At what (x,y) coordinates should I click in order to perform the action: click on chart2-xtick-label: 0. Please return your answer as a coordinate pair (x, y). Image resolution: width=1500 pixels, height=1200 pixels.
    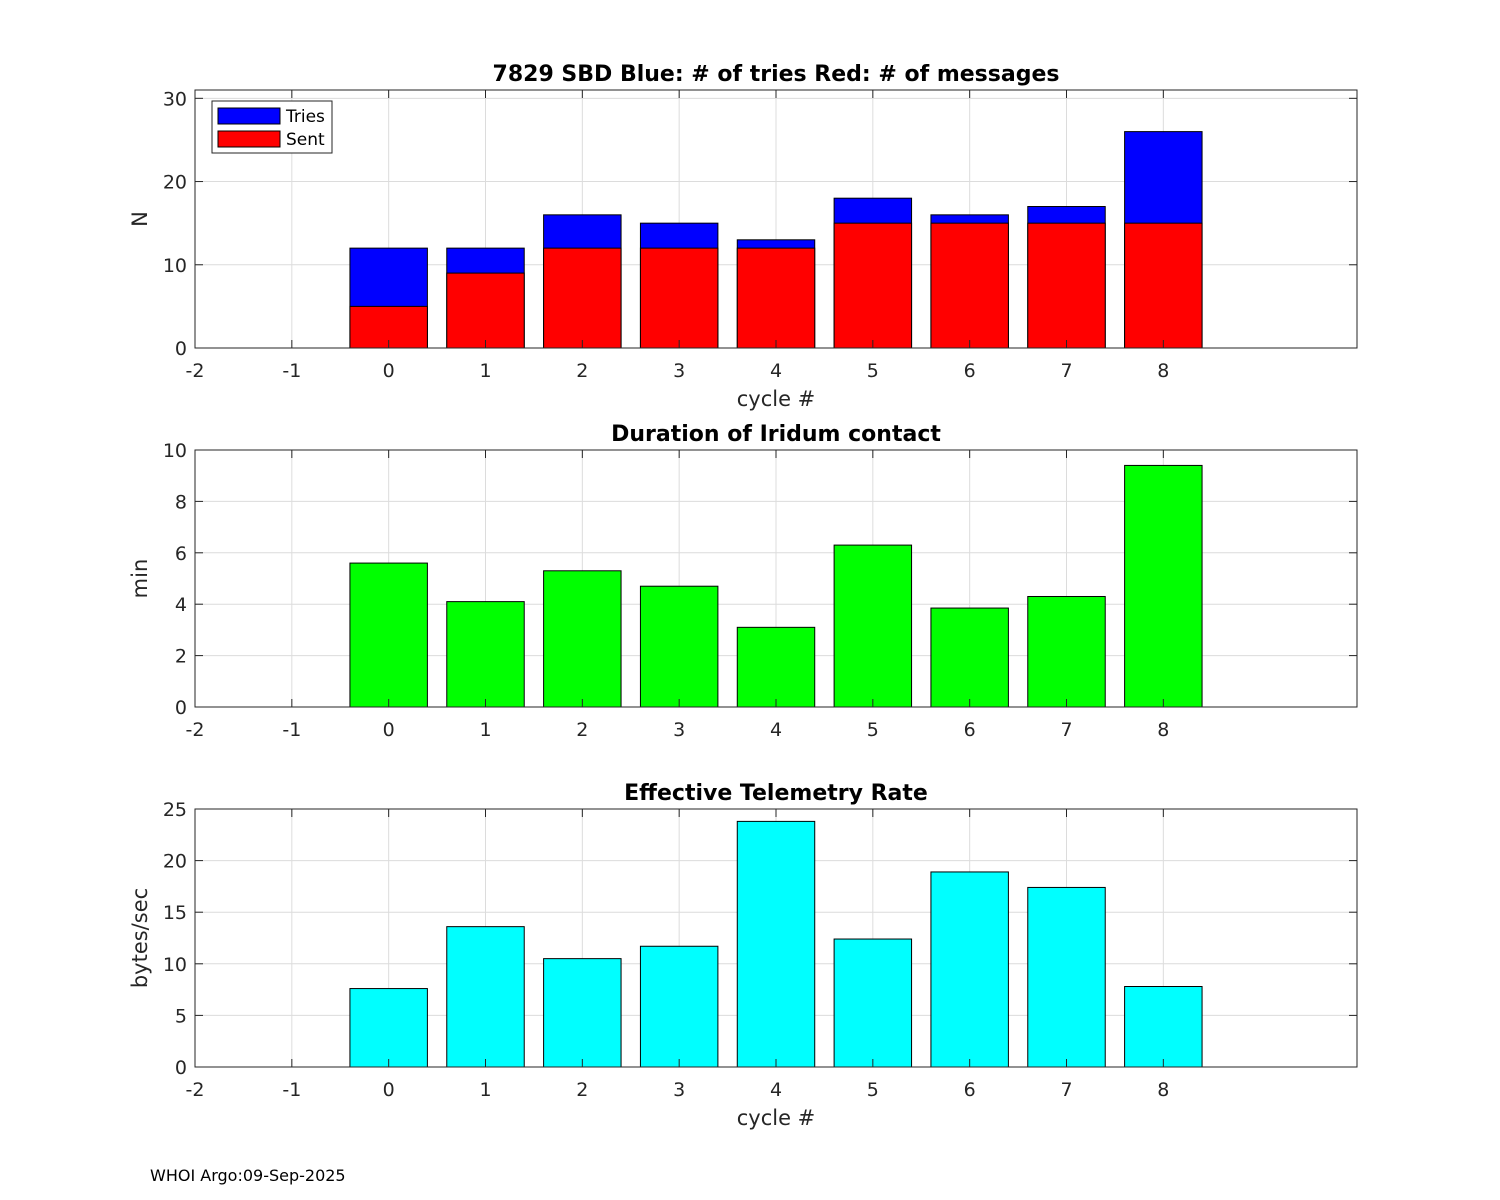
    Looking at the image, I should click on (389, 730).